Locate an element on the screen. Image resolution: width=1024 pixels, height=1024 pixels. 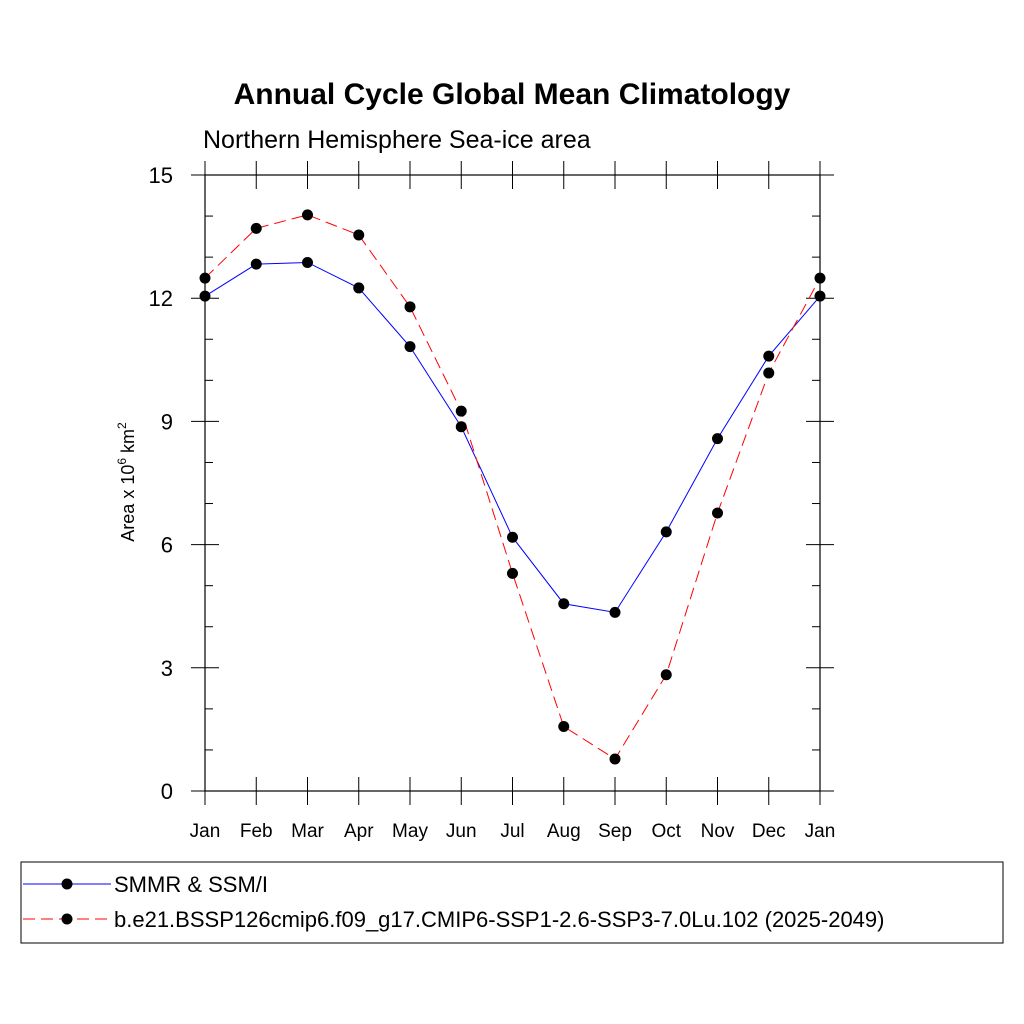
y-axis-label: Area x 106 km2 is located at coordinates (126, 482).